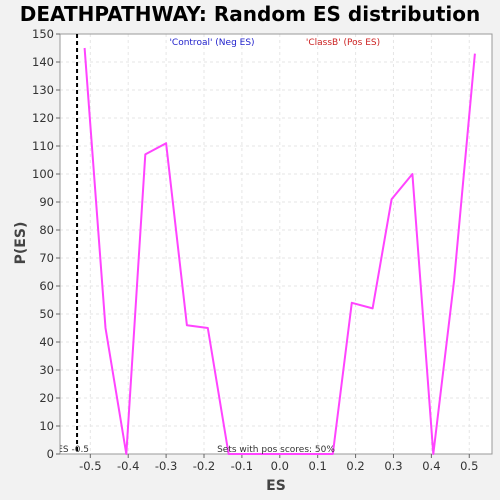 The image size is (500, 500). I want to click on y-tick-label: 0, so click(50, 454).